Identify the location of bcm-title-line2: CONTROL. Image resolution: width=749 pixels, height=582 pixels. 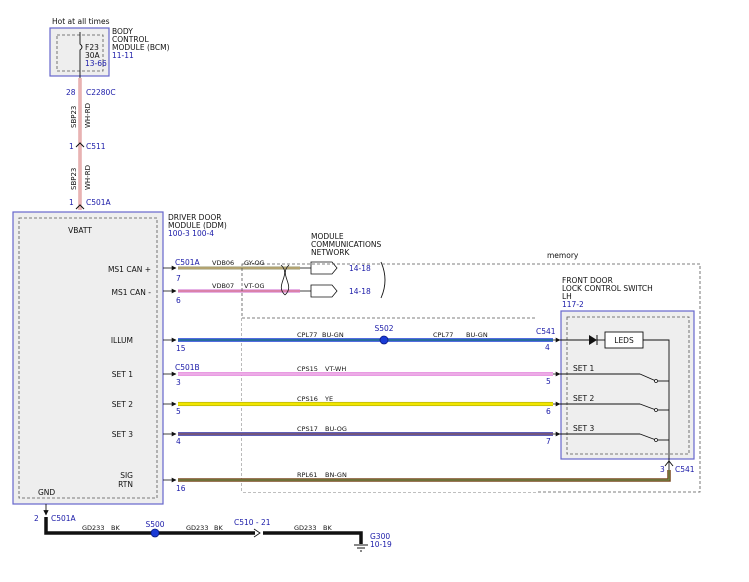
(130, 39).